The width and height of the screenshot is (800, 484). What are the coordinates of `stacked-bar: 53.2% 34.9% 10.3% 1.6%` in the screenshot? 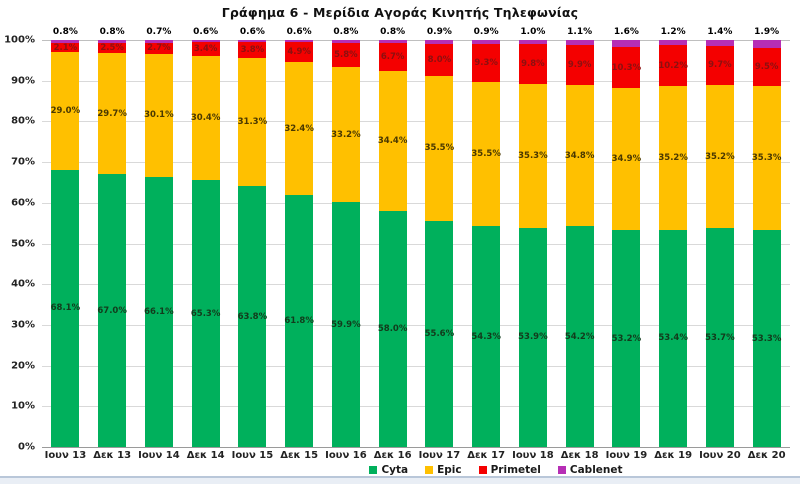 It's located at (626, 237).